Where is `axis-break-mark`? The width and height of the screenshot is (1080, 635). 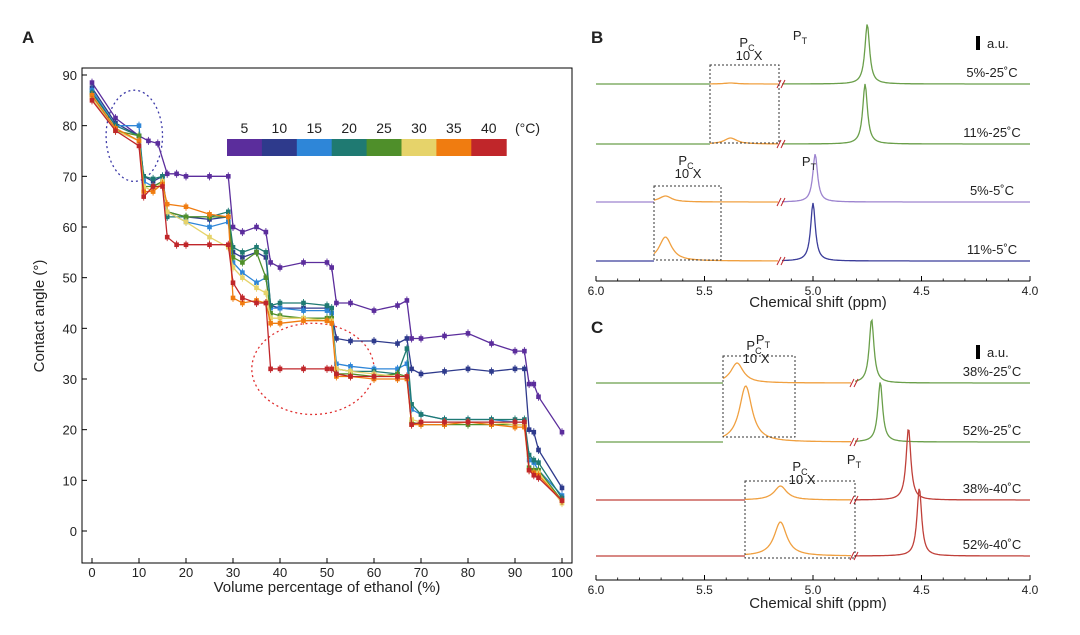 axis-break-mark is located at coordinates (854, 556).